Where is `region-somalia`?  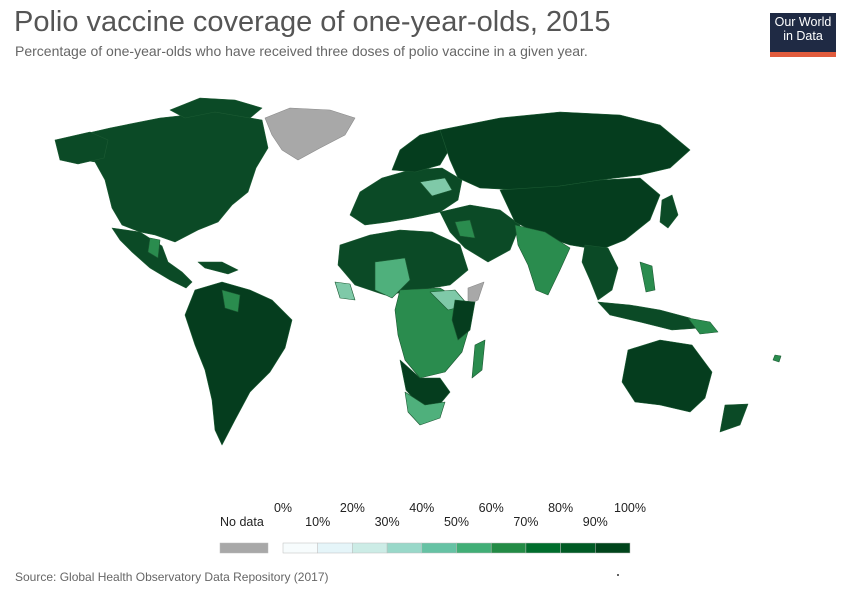
region-somalia is located at coordinates (476, 293).